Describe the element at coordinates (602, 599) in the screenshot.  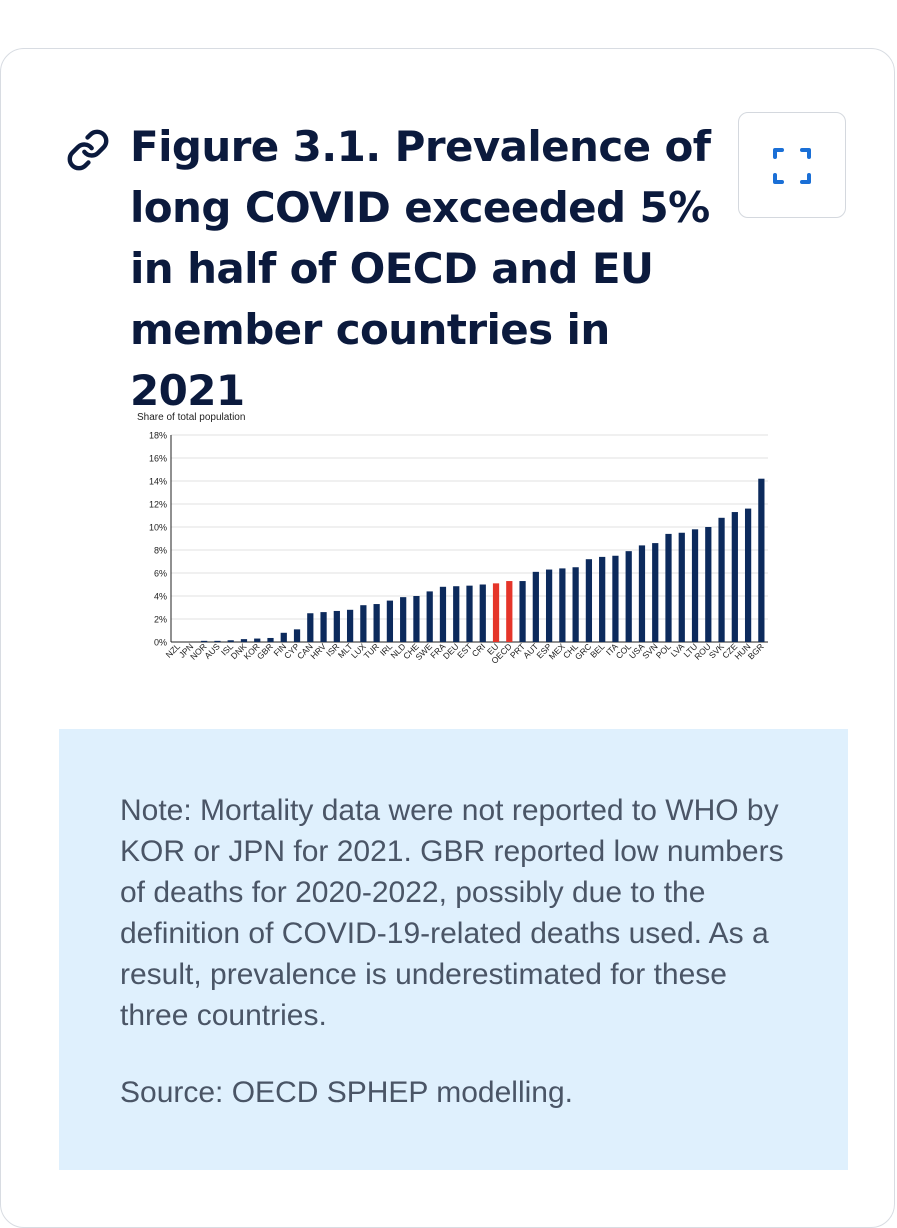
I see `bar-bel` at that location.